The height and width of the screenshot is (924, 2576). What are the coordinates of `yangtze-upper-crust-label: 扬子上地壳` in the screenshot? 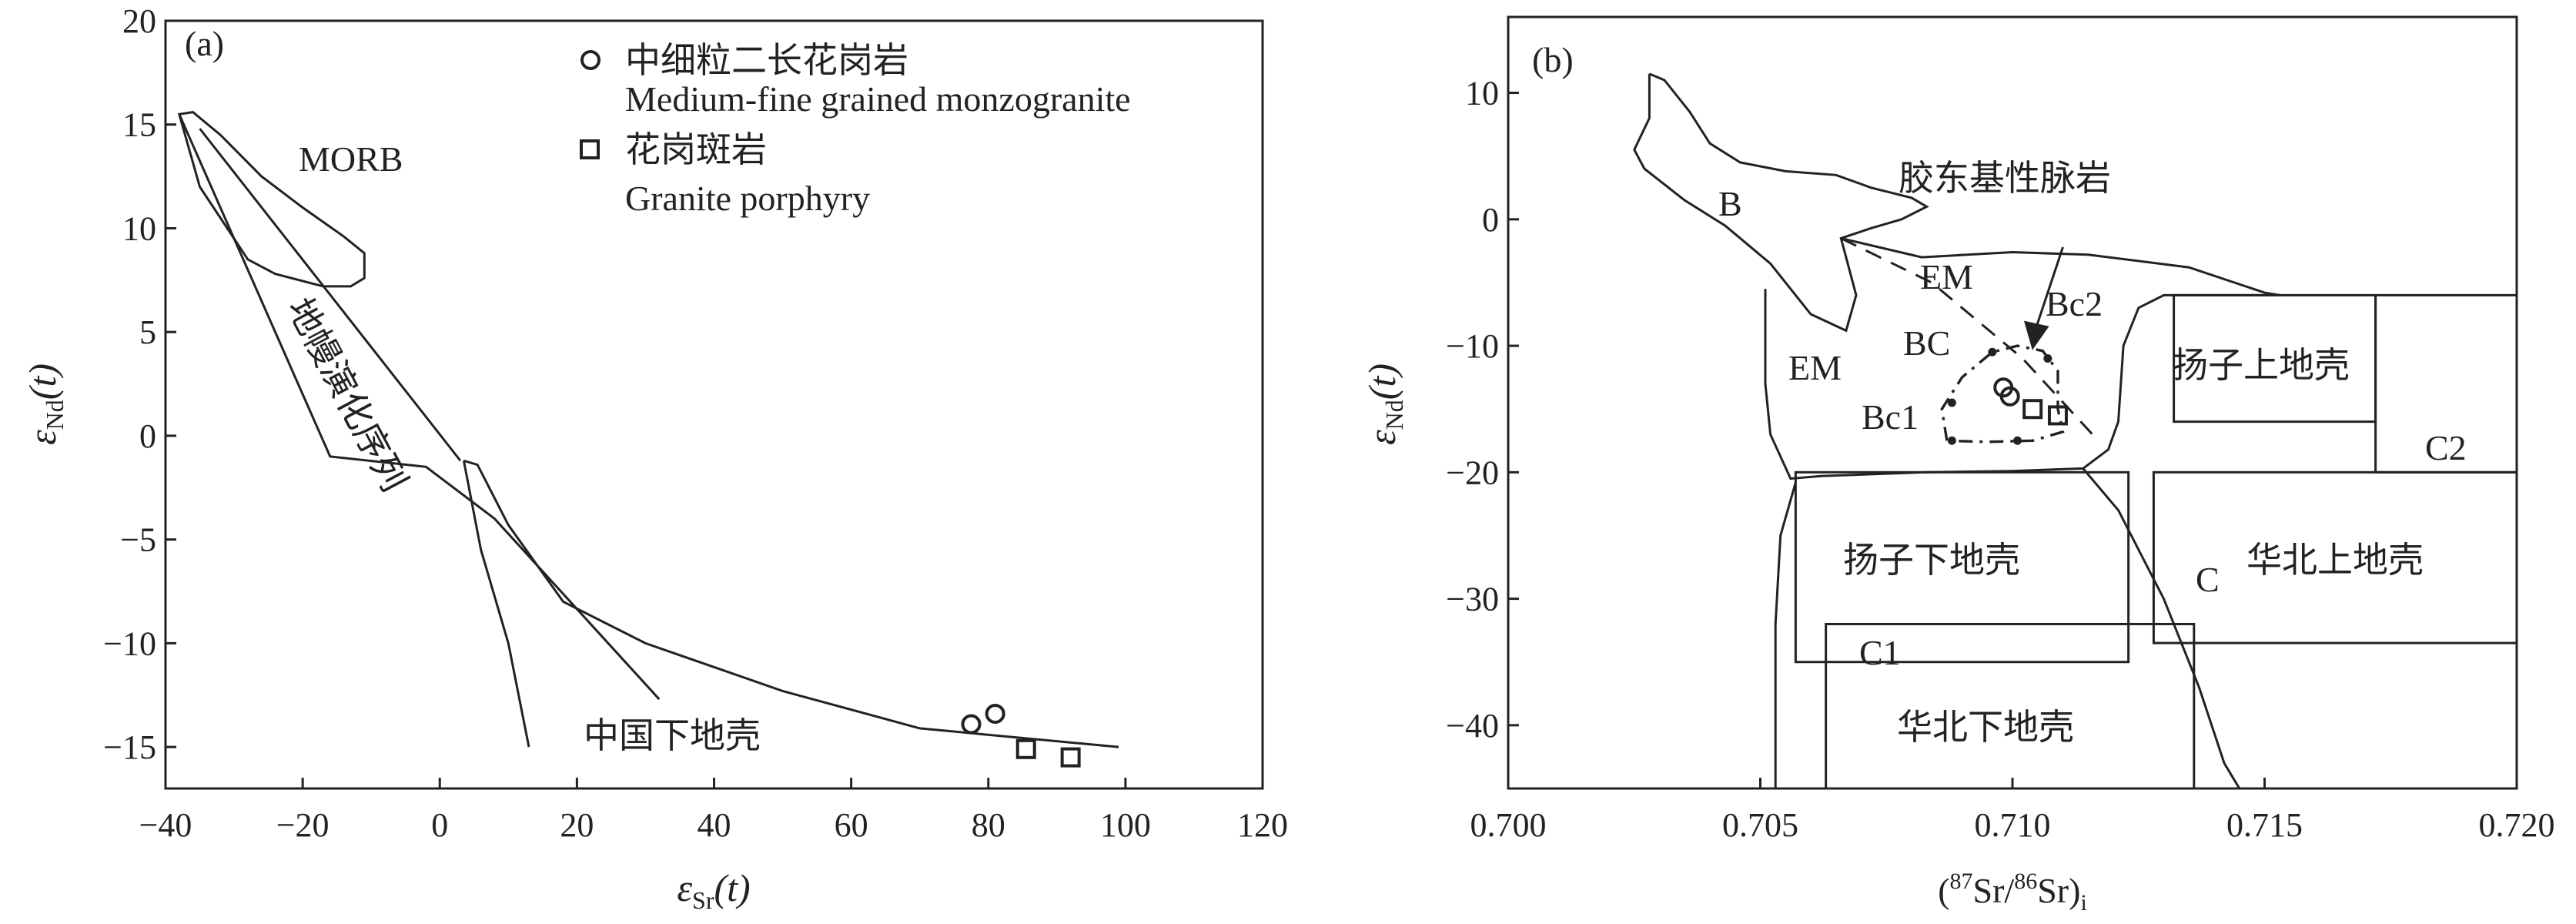 It's located at (2261, 365).